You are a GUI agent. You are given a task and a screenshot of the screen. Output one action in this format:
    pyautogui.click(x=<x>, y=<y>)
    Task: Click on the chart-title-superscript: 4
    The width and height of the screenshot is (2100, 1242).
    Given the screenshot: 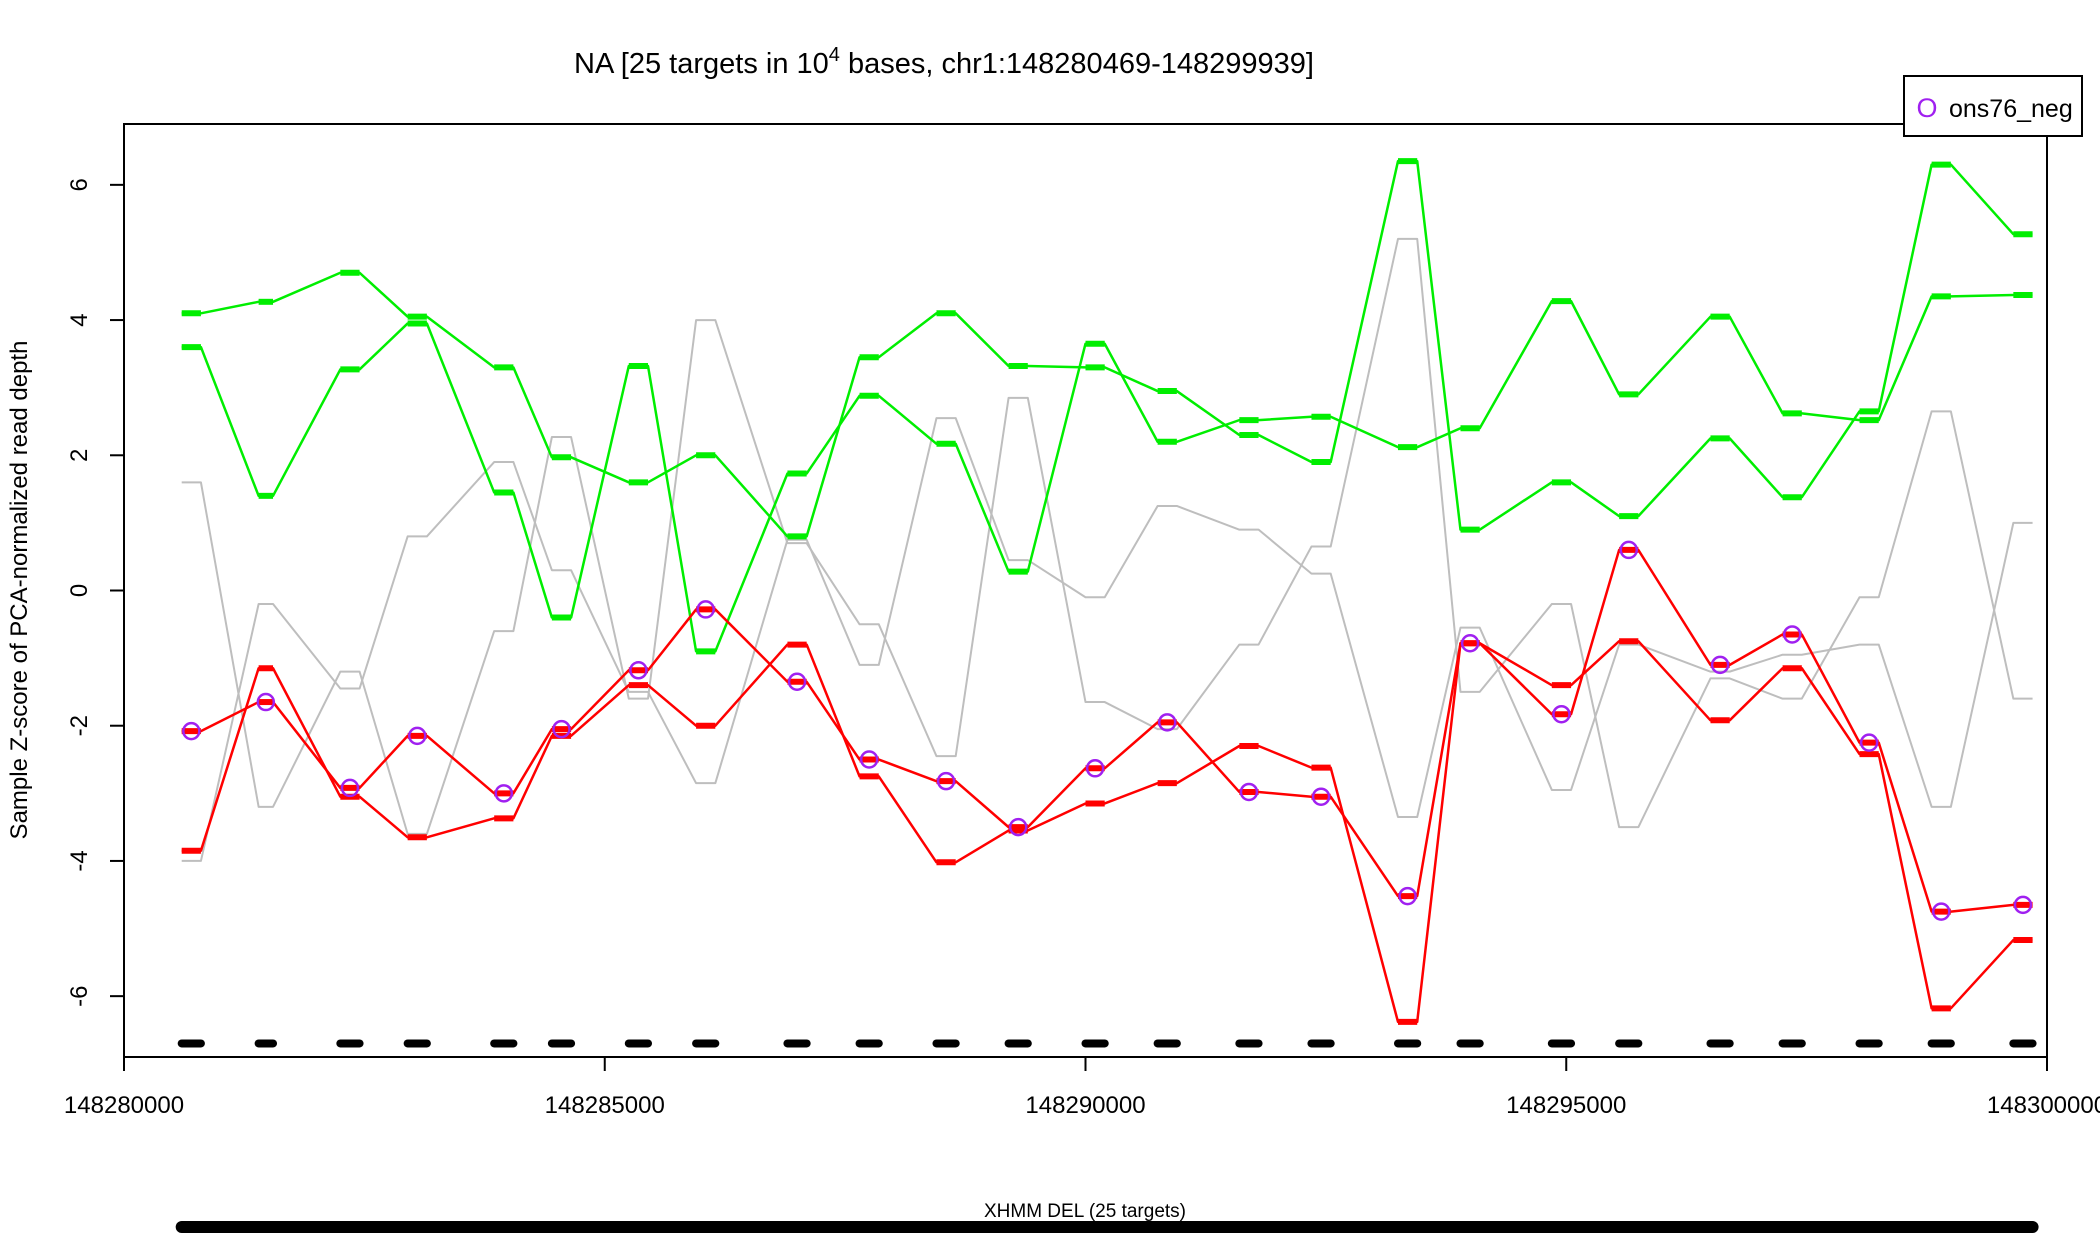 What is the action you would take?
    pyautogui.click(x=834, y=55)
    